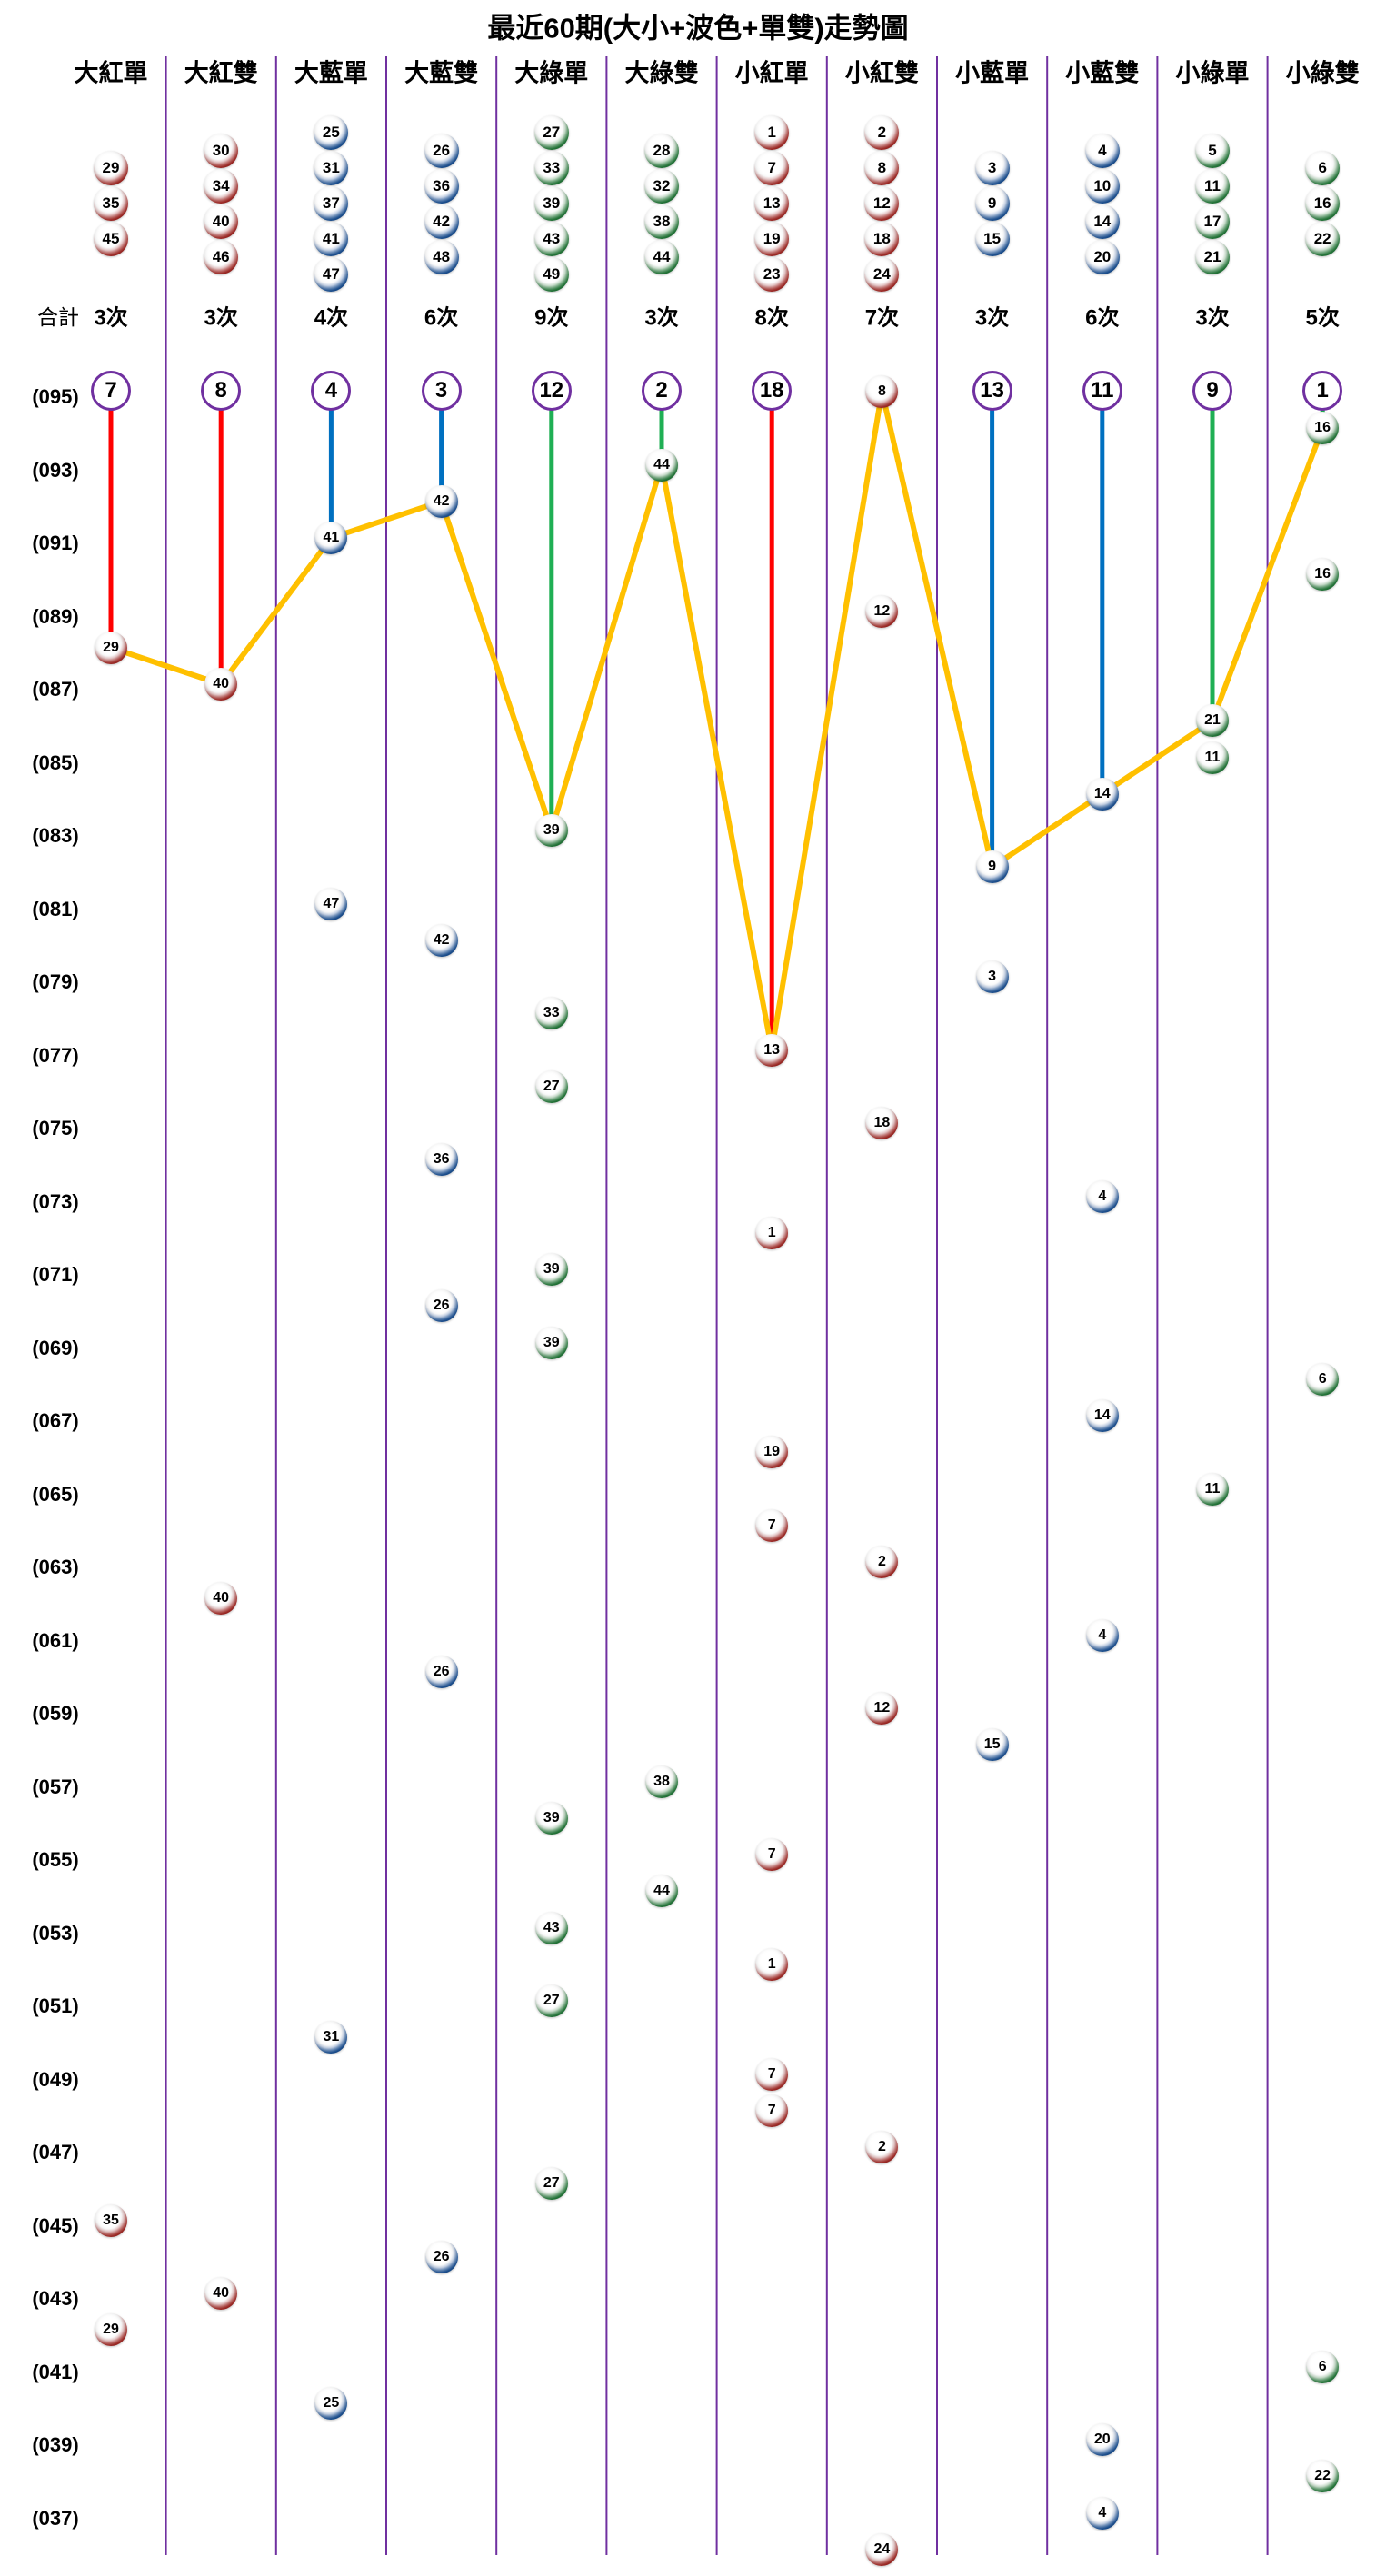  I want to click on history-ball: 41, so click(331, 538).